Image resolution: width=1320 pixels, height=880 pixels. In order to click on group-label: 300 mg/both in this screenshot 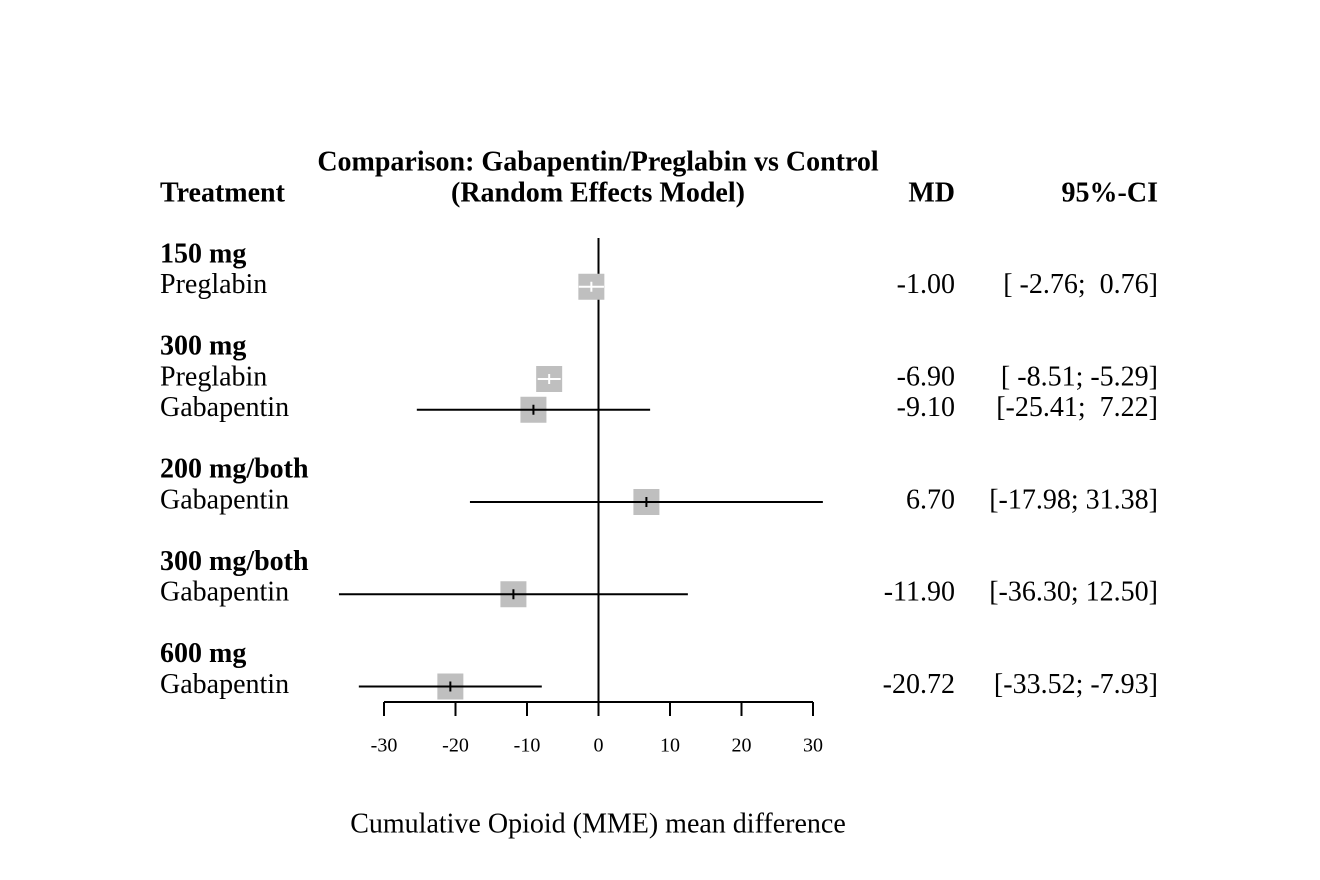, I will do `click(234, 561)`.